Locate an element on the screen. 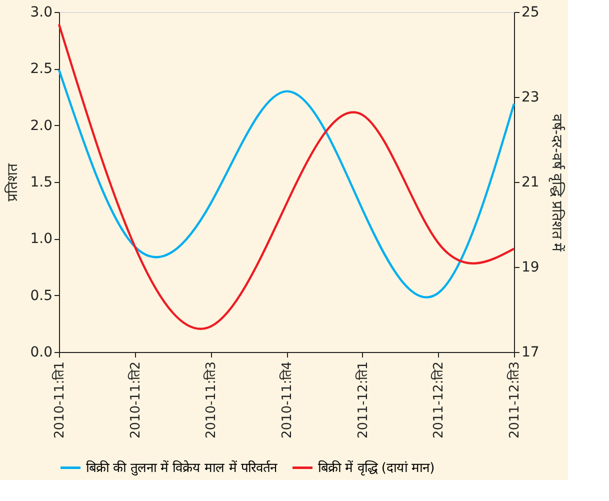 Image resolution: width=609 pixels, height=501 pixels. x-tick-label: 2010-11:ति1 is located at coordinates (60, 400).